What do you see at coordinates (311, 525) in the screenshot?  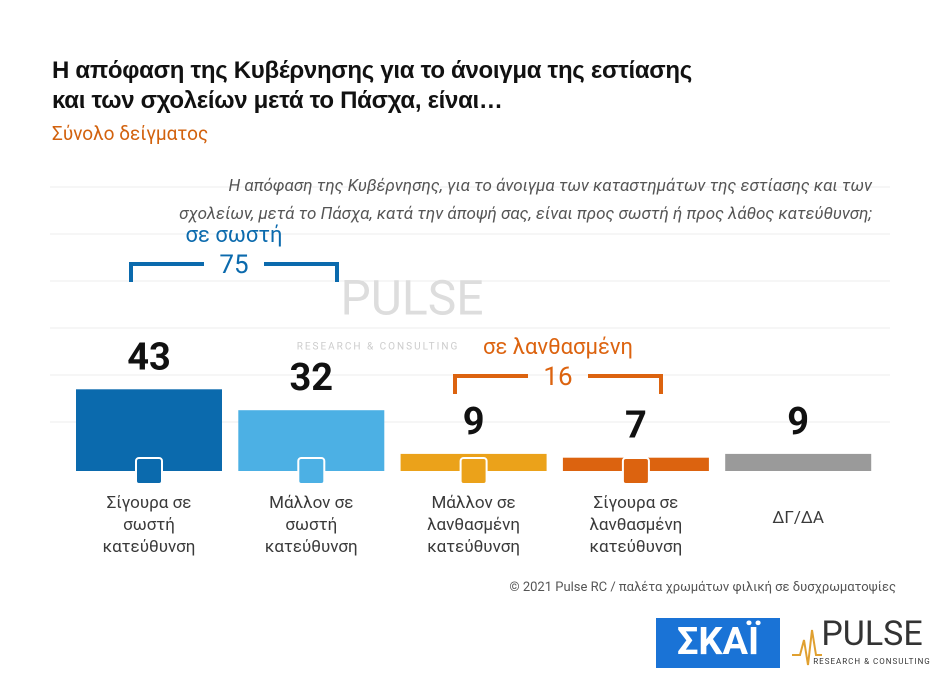 I see `category-label: Μάλλον σε σωστή κατεύθυνση` at bounding box center [311, 525].